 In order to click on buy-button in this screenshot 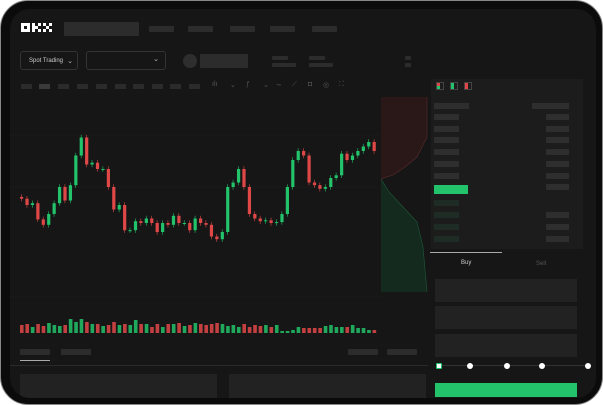, I will do `click(506, 390)`.